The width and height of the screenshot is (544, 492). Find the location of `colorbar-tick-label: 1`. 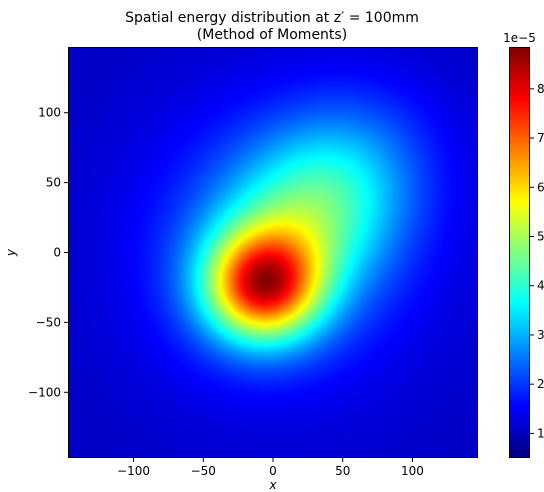

colorbar-tick-label: 1 is located at coordinates (540, 433).